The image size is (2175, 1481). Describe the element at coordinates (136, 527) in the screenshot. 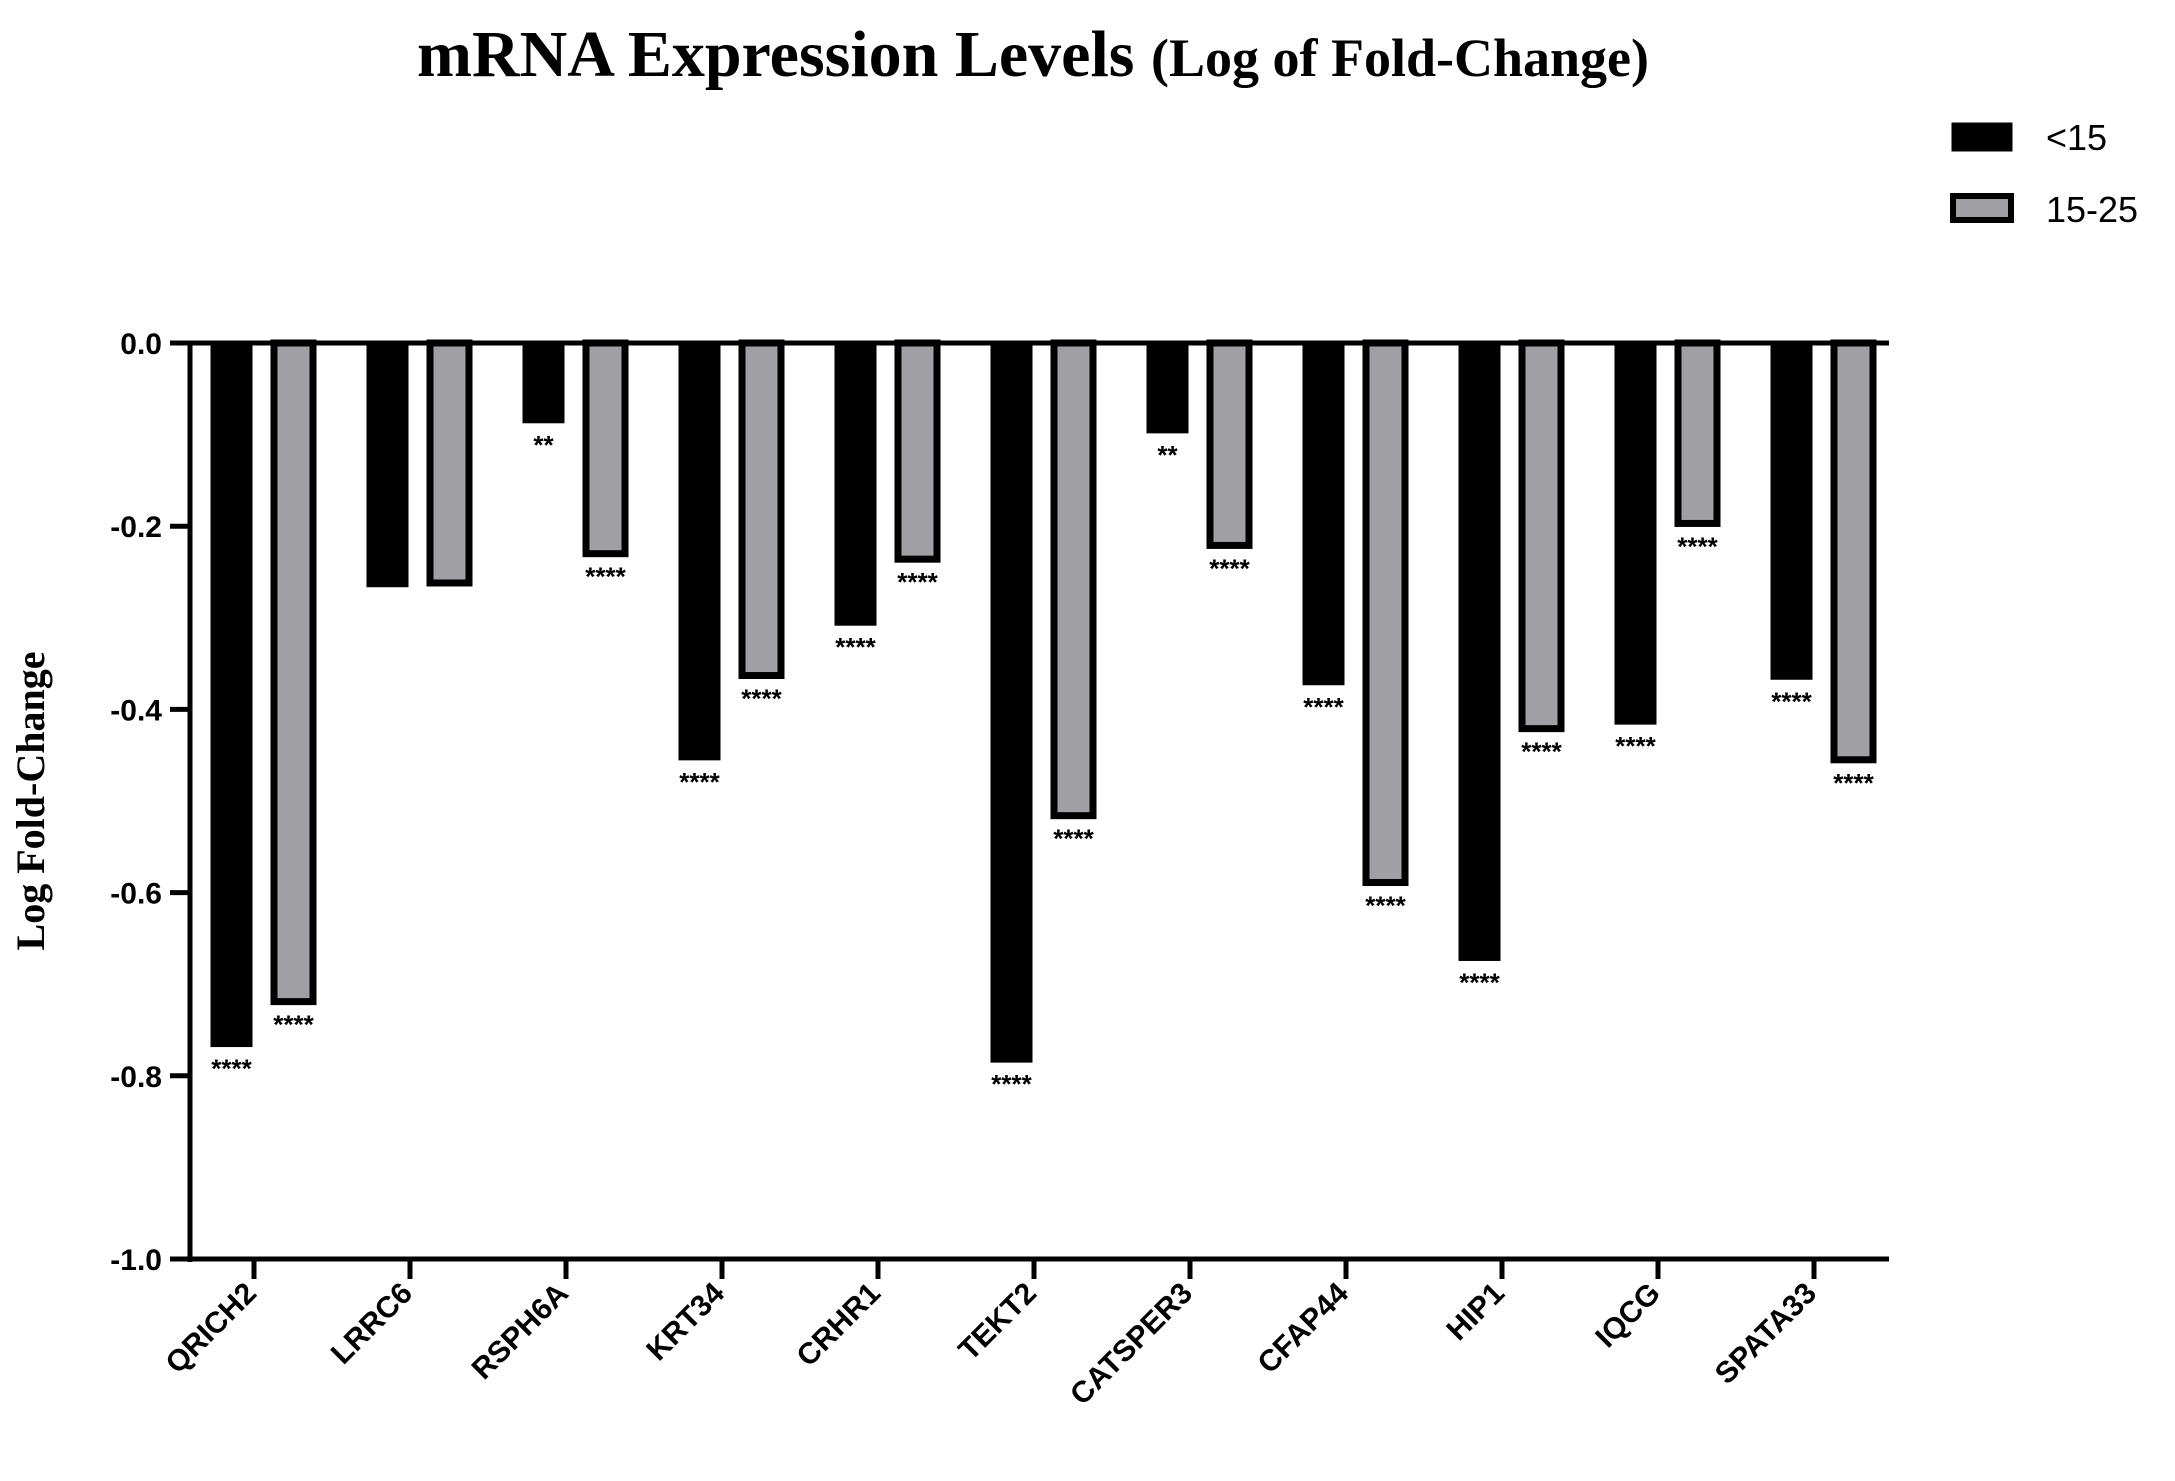

I see `y-tick-label: -0.2` at that location.